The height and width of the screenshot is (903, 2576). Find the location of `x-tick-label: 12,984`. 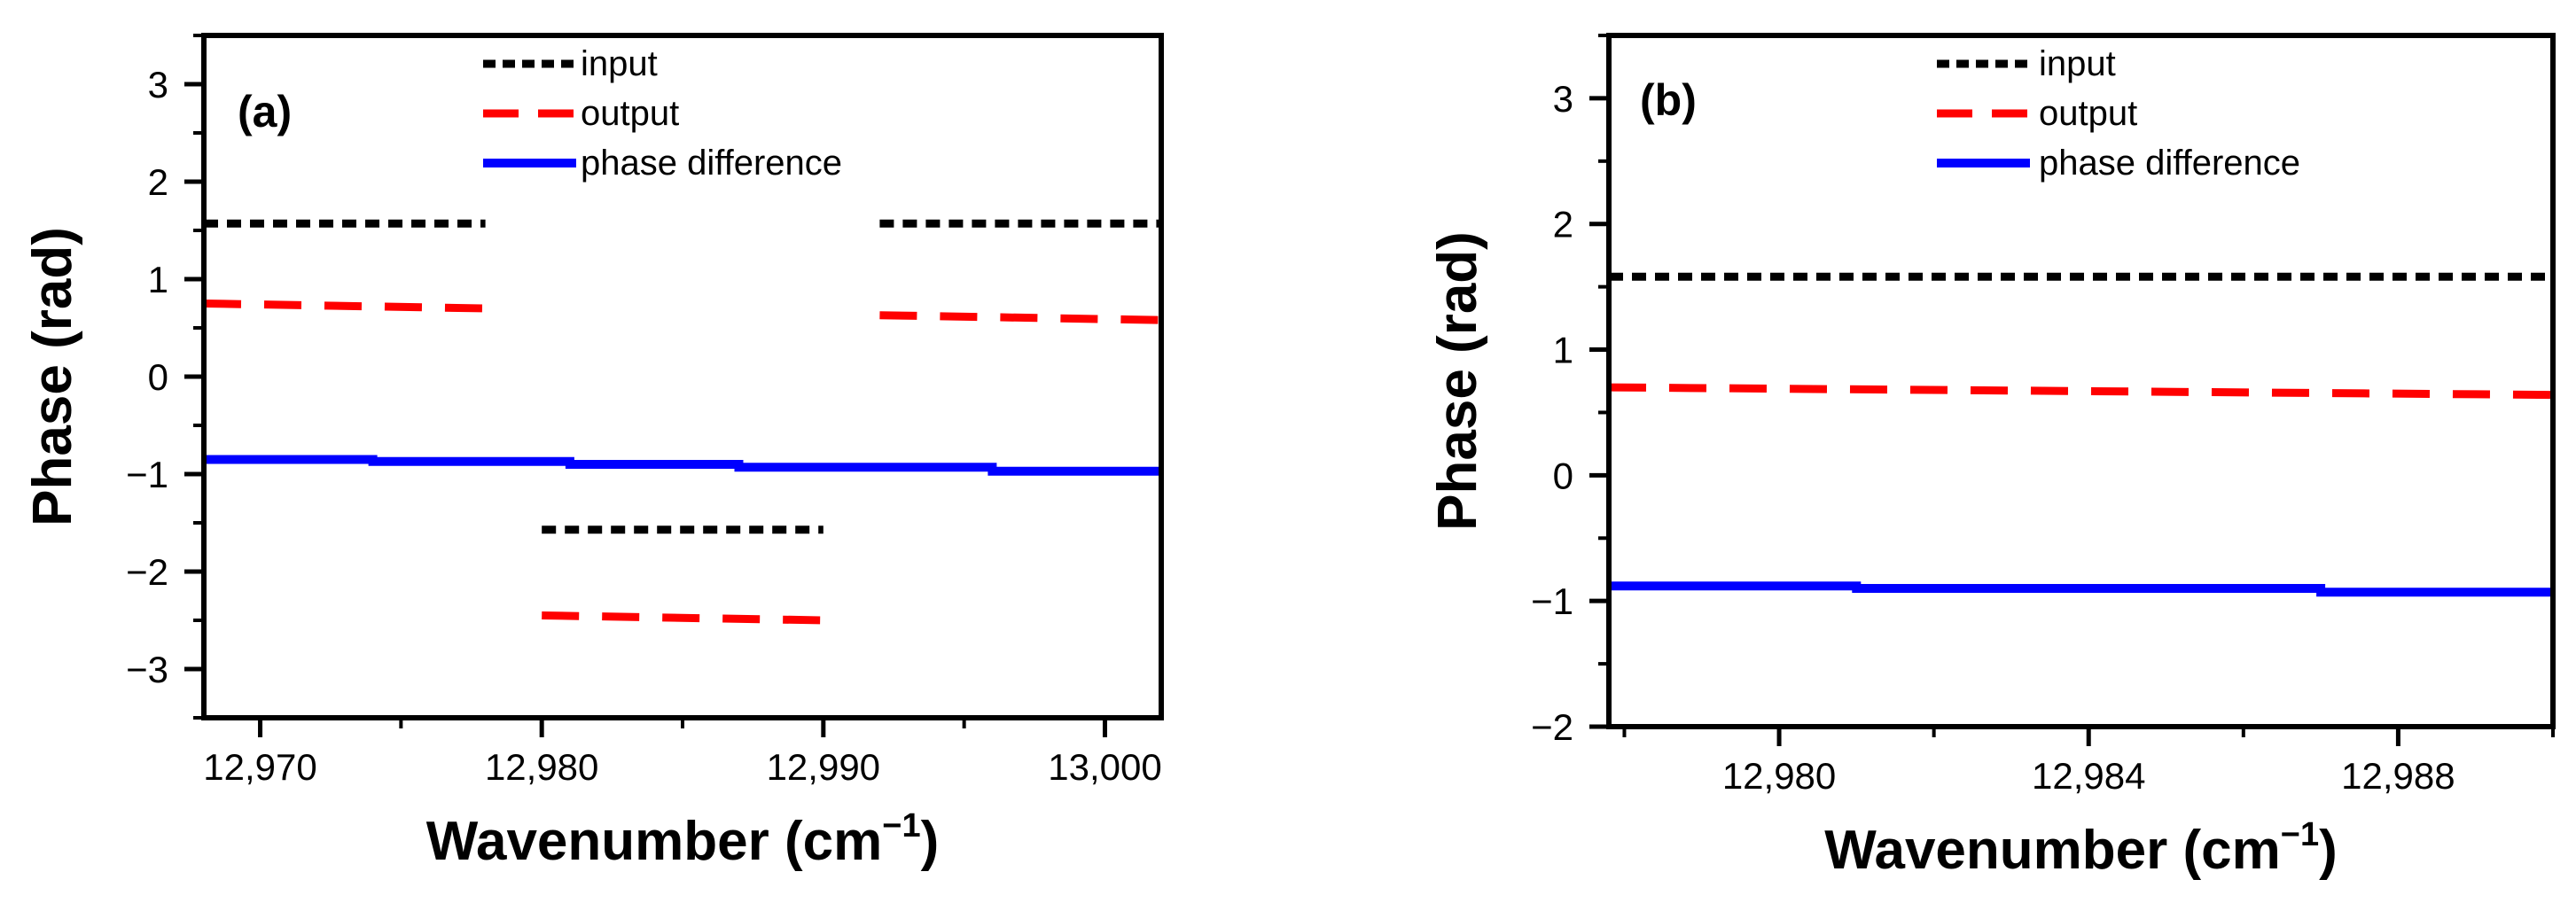

x-tick-label: 12,984 is located at coordinates (2088, 776).